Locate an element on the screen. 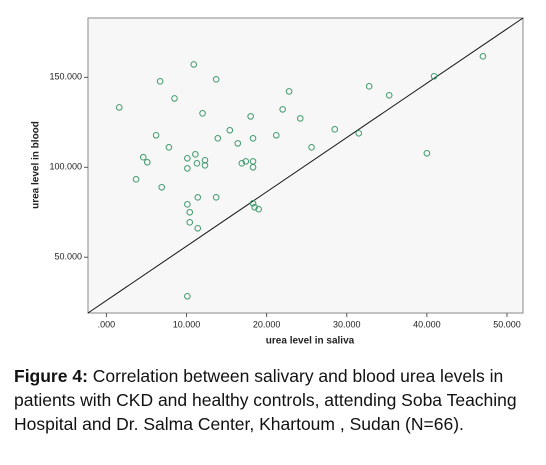 Image resolution: width=546 pixels, height=465 pixels. x-tick-label: 20.000 is located at coordinates (267, 324).